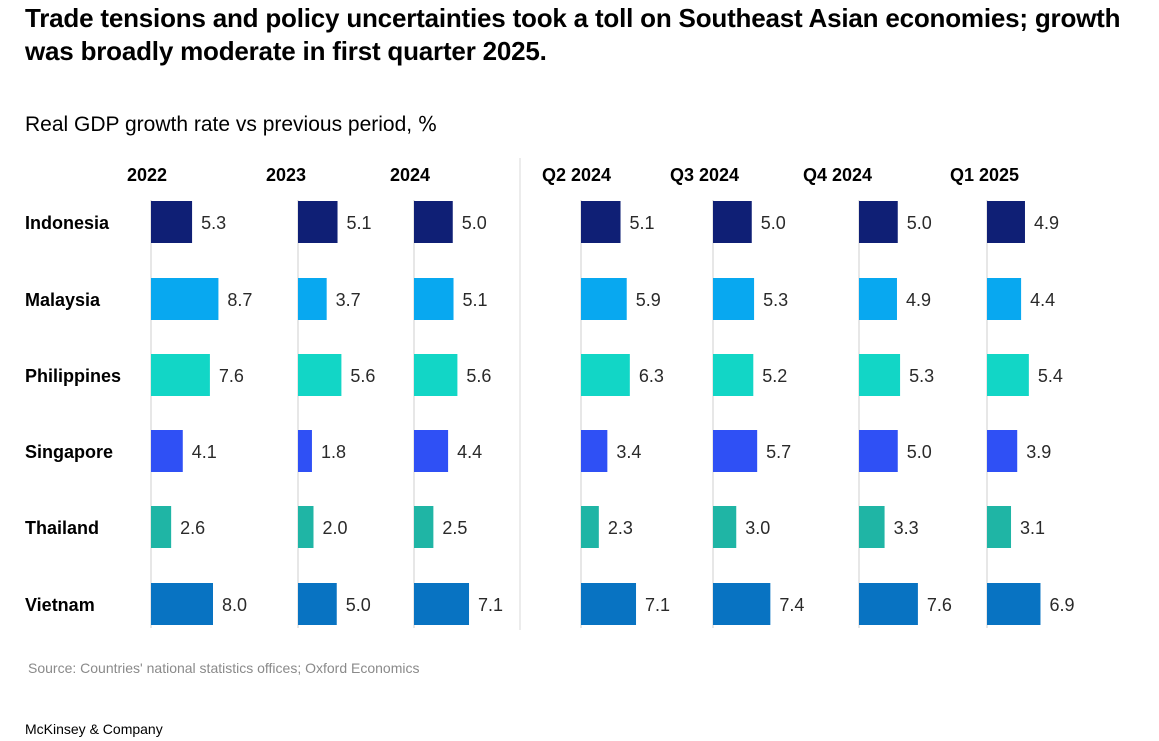 The height and width of the screenshot is (741, 1159). I want to click on panel-header-2023: 2023, so click(286, 175).